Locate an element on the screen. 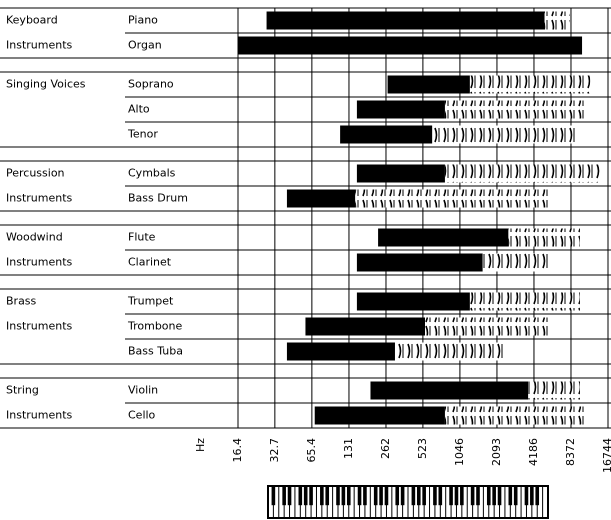 The height and width of the screenshot is (520, 611). instrument-label: Soprano is located at coordinates (151, 84).